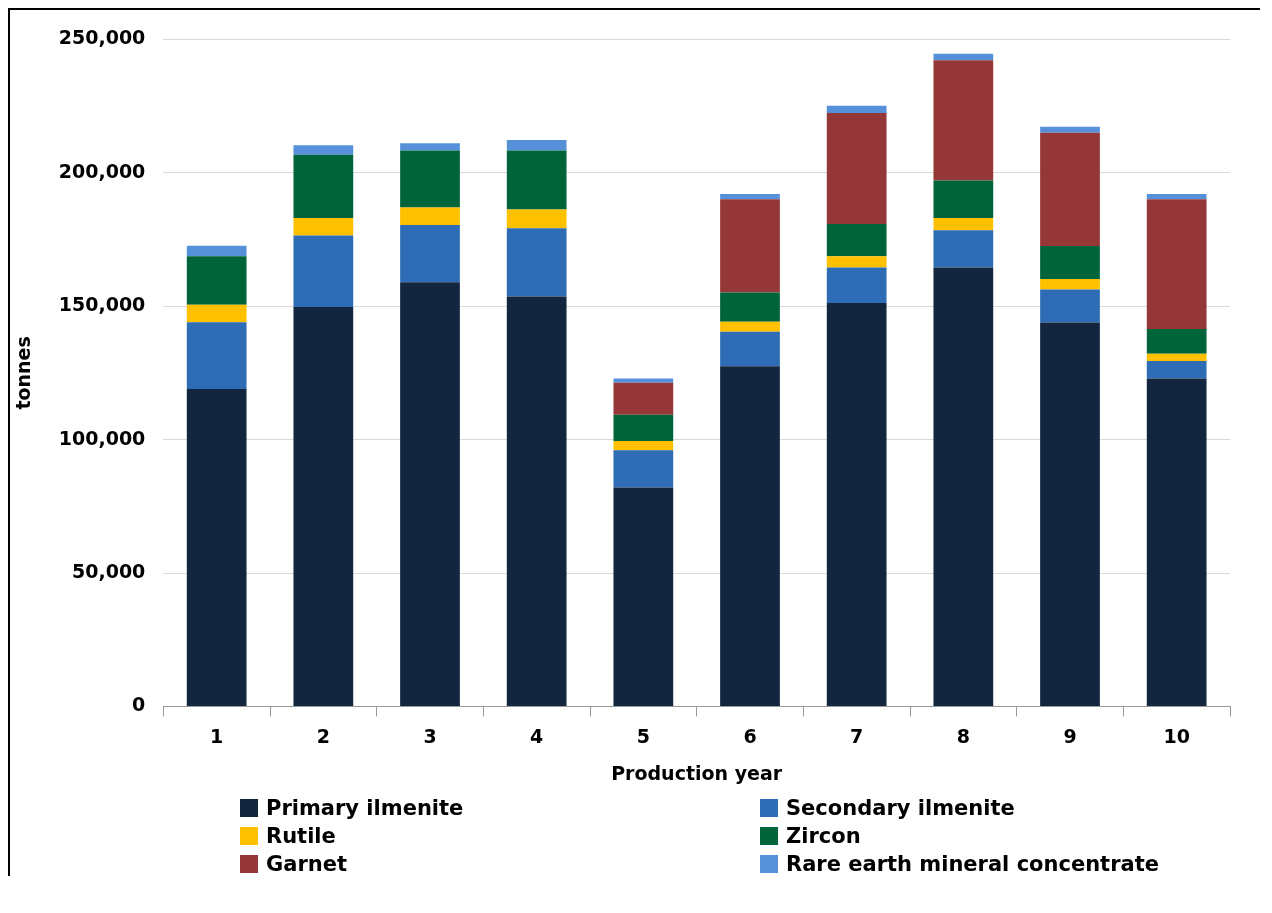 This screenshot has height=913, width=1272. Describe the element at coordinates (102, 437) in the screenshot. I see `y-tick-label: 100,000` at that location.